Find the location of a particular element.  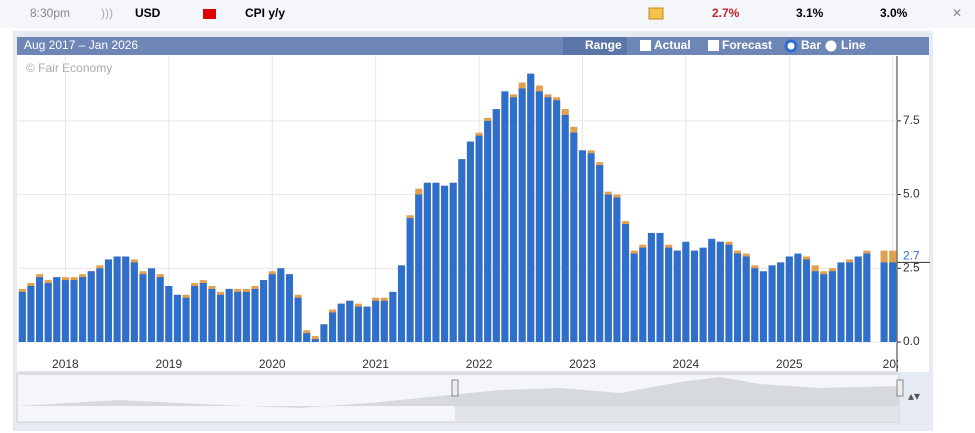

x-tick-label: 2021 is located at coordinates (375, 364).